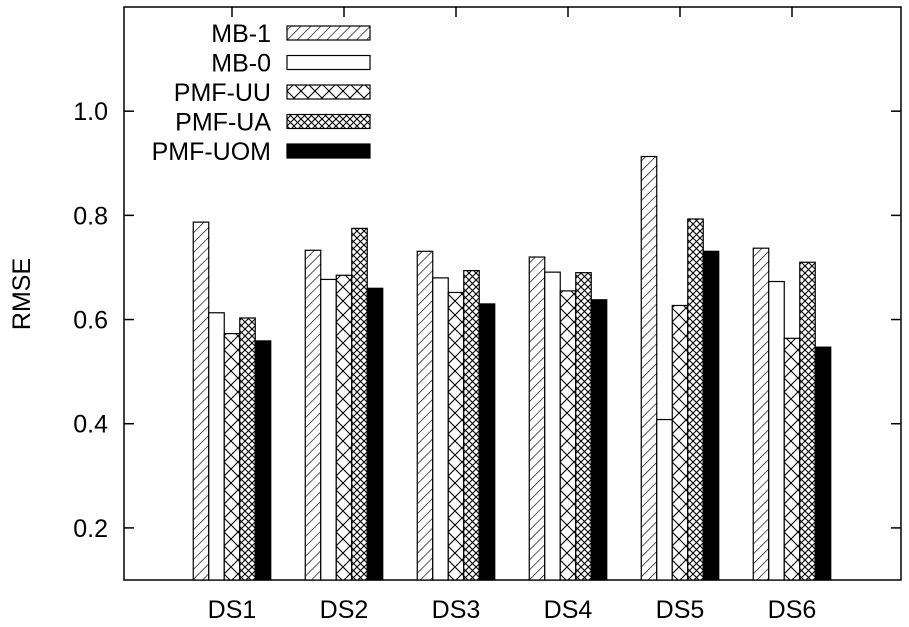 The width and height of the screenshot is (909, 627). I want to click on bar-mb-0-ds1, so click(216, 446).